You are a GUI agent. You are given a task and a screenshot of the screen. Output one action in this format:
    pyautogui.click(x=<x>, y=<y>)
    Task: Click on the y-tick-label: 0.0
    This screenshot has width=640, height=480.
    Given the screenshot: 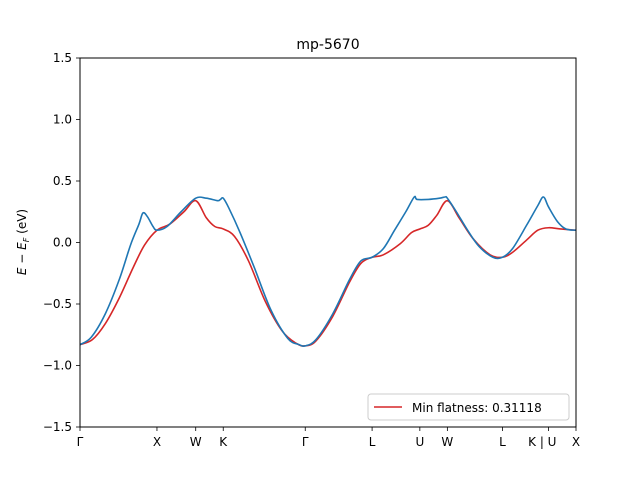 What is the action you would take?
    pyautogui.click(x=62, y=243)
    